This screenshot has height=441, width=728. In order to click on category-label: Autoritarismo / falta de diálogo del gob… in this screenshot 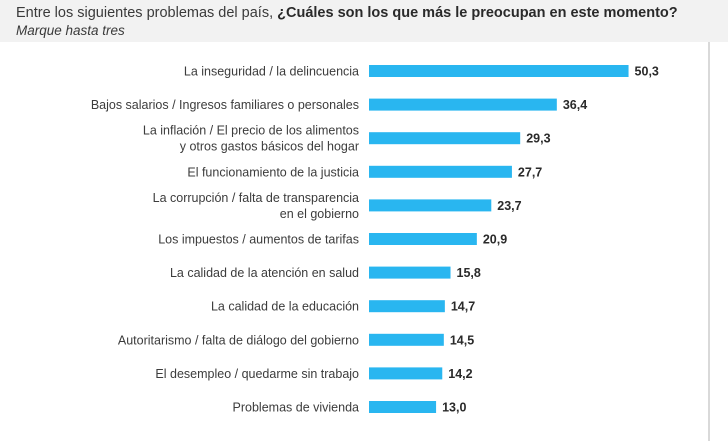, I will do `click(238, 340)`.